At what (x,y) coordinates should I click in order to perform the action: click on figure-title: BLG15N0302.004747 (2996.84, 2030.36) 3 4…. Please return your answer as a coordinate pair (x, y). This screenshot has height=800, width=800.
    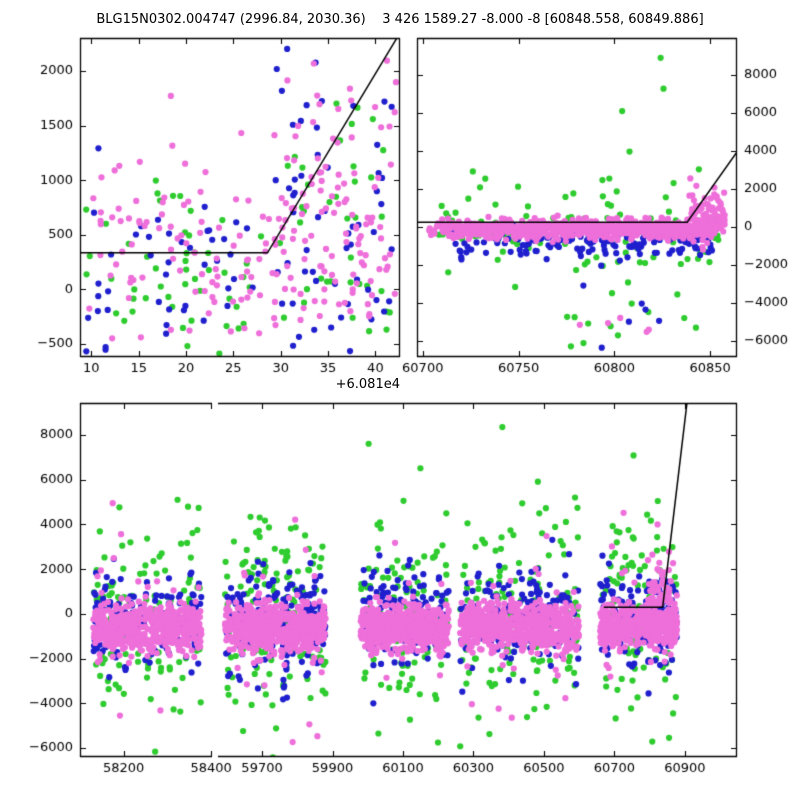
    Looking at the image, I should click on (400, 19).